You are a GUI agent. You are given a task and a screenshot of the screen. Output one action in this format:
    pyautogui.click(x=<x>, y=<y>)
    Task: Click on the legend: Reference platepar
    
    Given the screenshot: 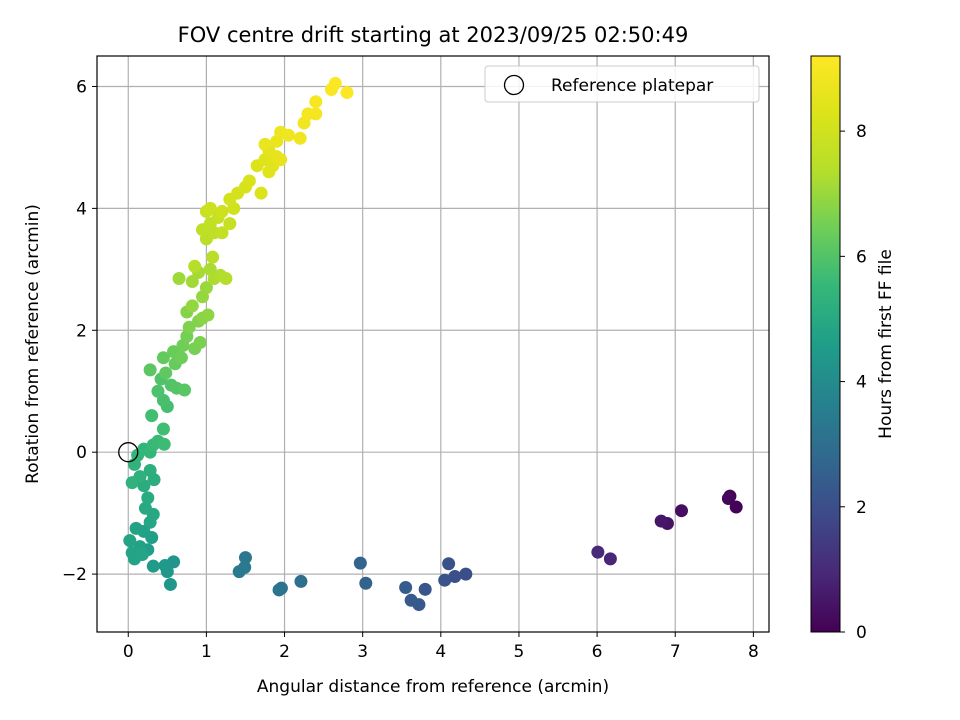 What is the action you would take?
    pyautogui.click(x=622, y=84)
    